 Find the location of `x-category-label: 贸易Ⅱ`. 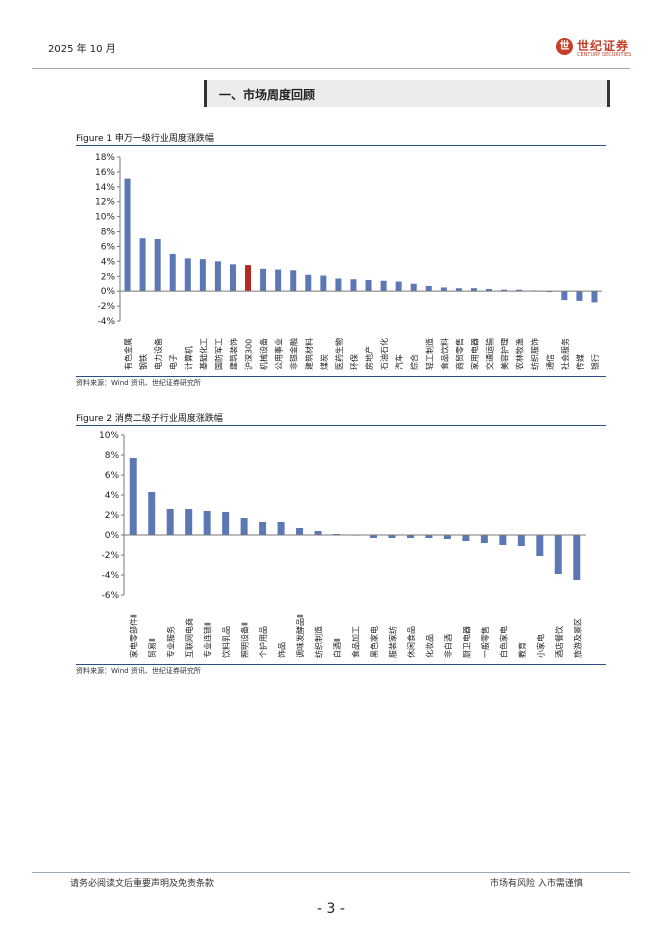

x-category-label: 贸易Ⅱ is located at coordinates (152, 648).